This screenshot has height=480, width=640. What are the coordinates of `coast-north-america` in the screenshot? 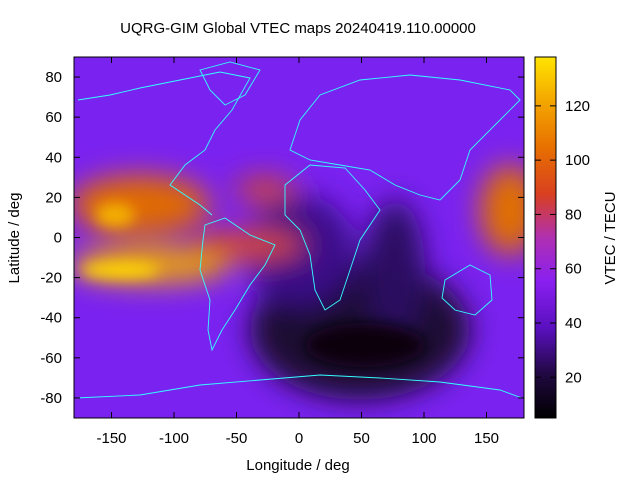 It's located at (164, 143).